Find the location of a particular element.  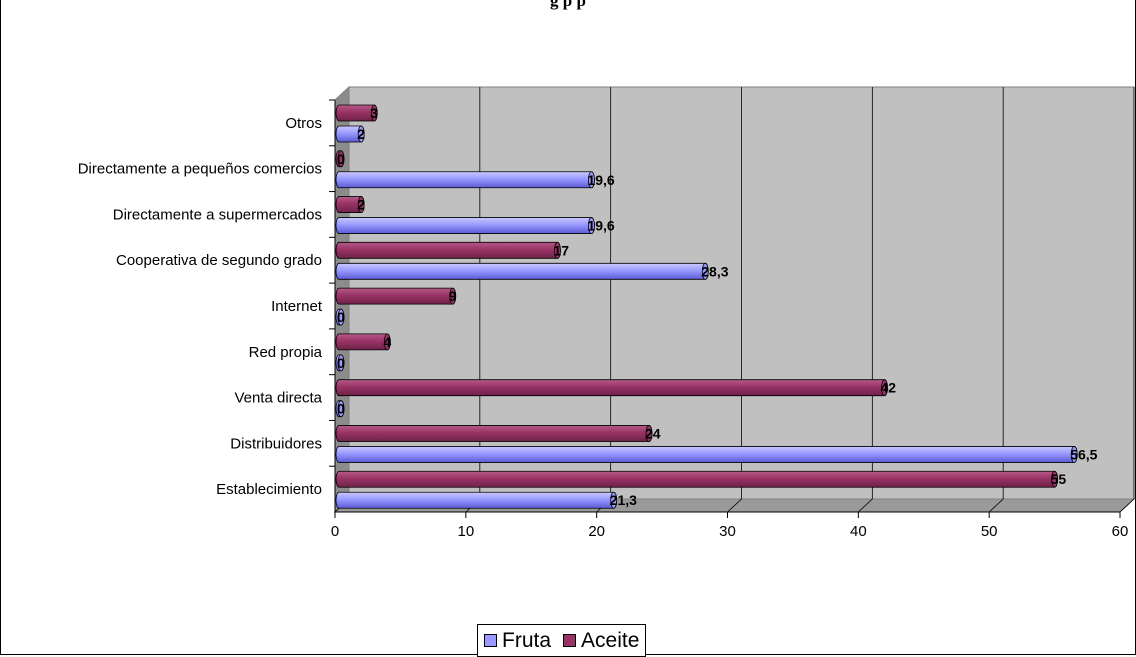

x-tick-label: 60 is located at coordinates (1120, 531).